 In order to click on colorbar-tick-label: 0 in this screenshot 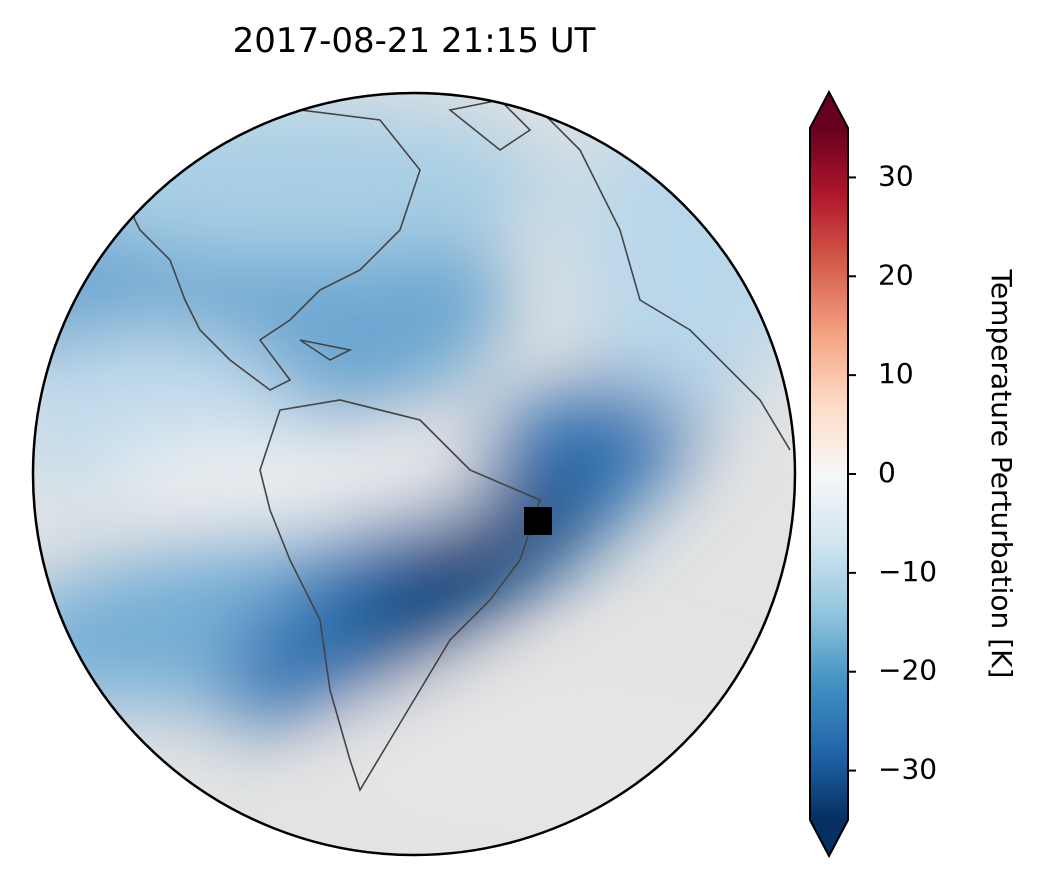, I will do `click(887, 472)`.